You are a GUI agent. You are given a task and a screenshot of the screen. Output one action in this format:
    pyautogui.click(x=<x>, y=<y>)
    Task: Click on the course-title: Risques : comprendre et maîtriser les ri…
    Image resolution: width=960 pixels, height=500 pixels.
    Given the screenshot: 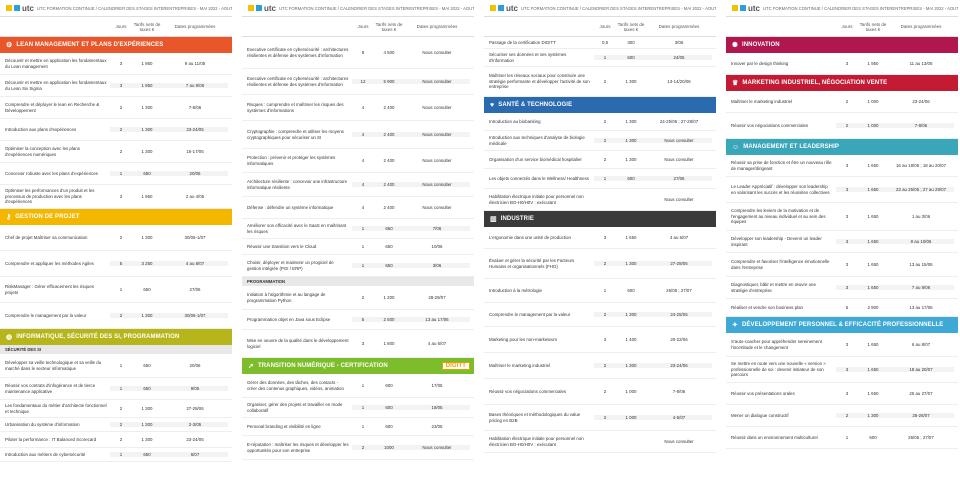 What is the action you would take?
    pyautogui.click(x=295, y=107)
    